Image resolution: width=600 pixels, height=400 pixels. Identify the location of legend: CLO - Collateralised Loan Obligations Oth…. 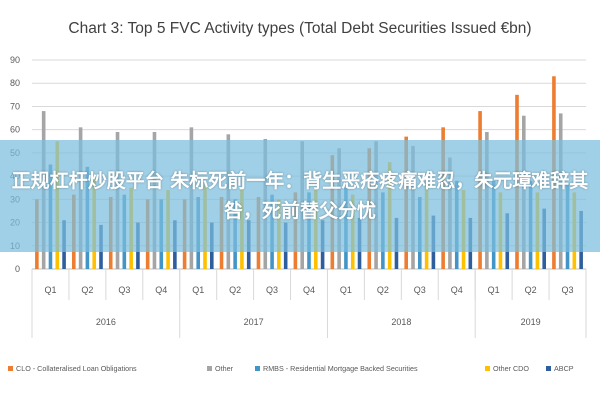
(291, 368).